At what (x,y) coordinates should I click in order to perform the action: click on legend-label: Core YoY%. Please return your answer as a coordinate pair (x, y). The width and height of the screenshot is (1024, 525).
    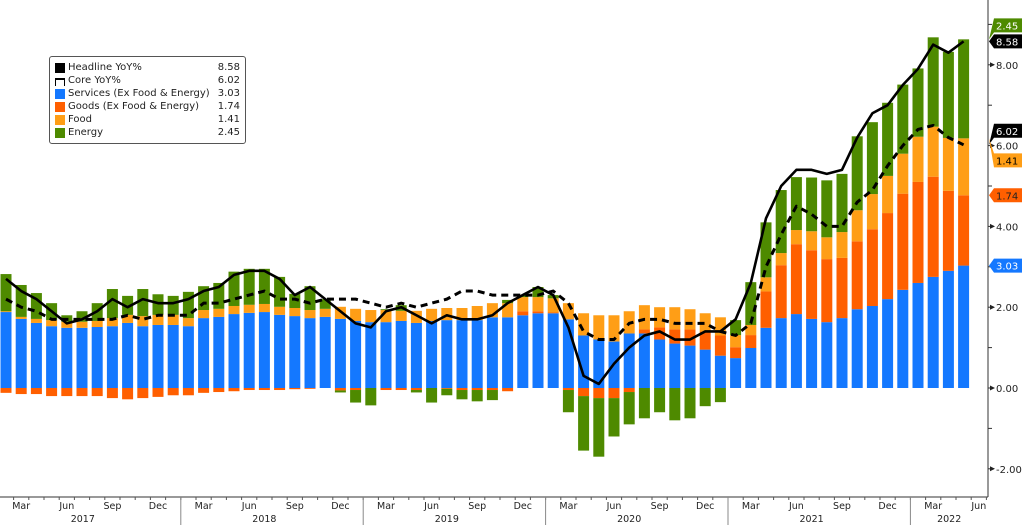
    Looking at the image, I should click on (94, 80).